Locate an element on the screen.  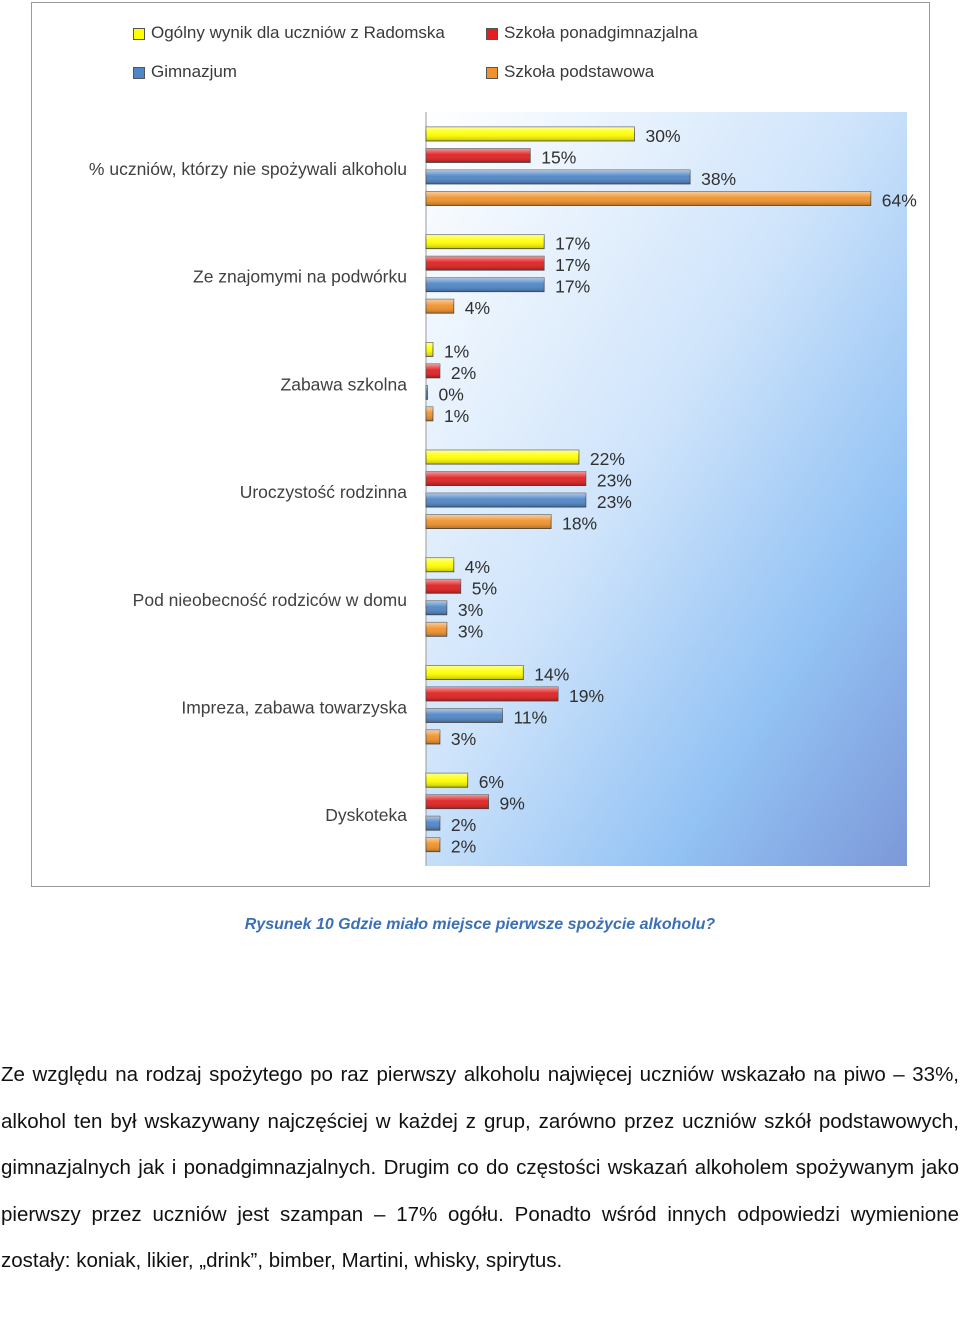
value-label: 9% is located at coordinates (512, 804).